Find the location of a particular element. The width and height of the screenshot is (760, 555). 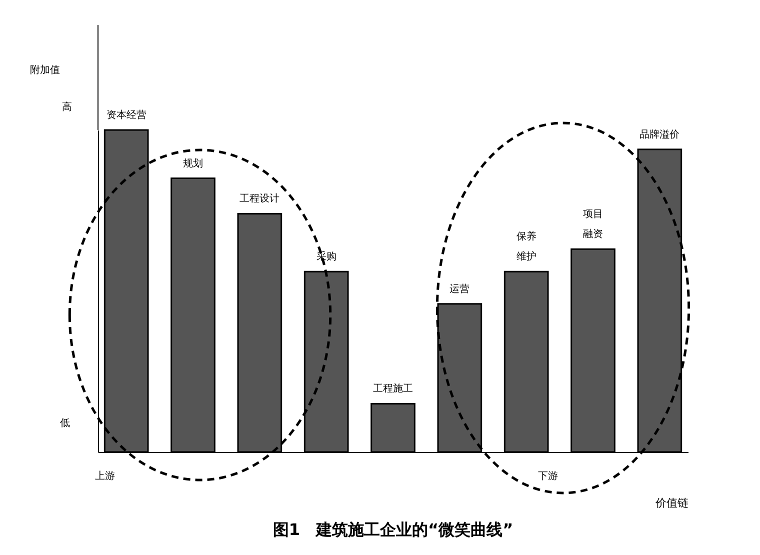

text: 图1 建筑施工企业的“微笑曲线” is located at coordinates (393, 529).